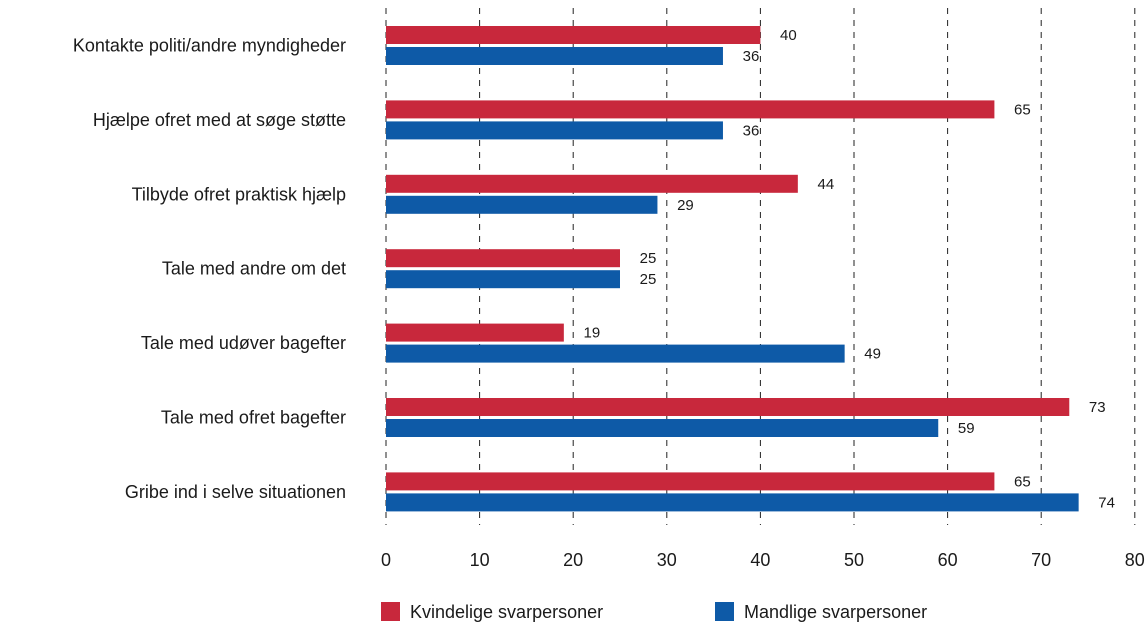  Describe the element at coordinates (235, 492) in the screenshot. I see `category-label: Gribe ind i selve situationen` at that location.